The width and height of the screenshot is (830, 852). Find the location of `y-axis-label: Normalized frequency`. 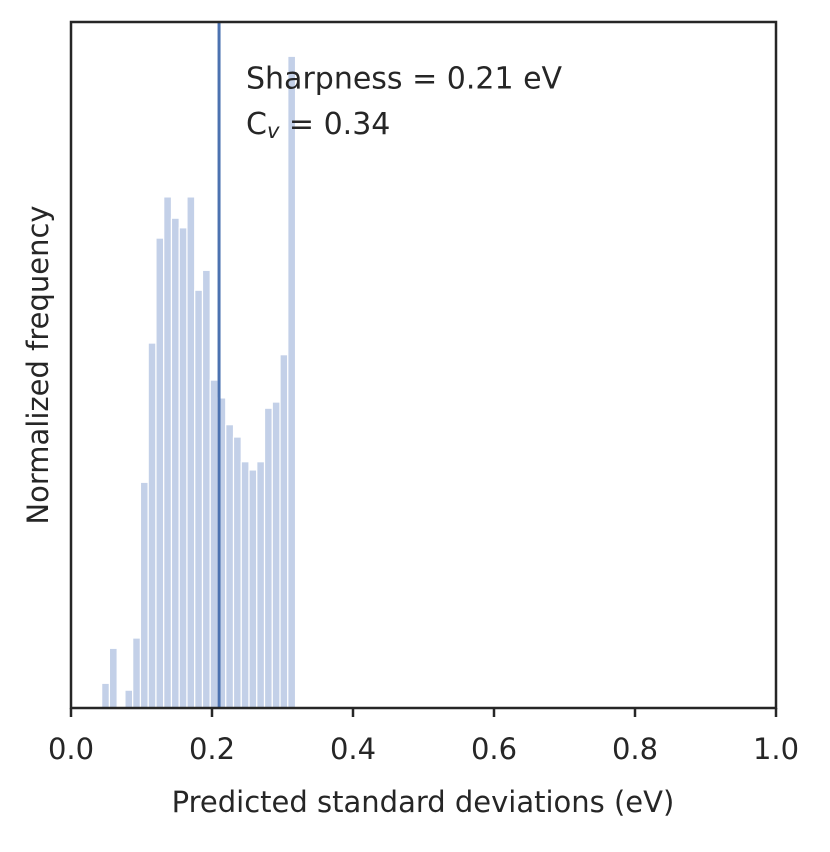

y-axis-label: Normalized frequency is located at coordinates (38, 364).